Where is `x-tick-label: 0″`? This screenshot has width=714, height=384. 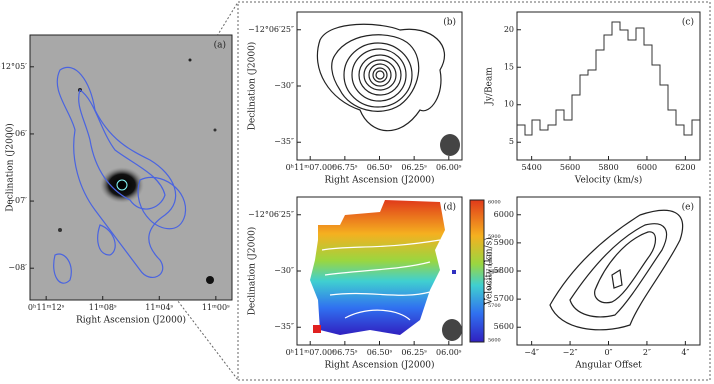
x-tick-label: 0″ is located at coordinates (608, 352).